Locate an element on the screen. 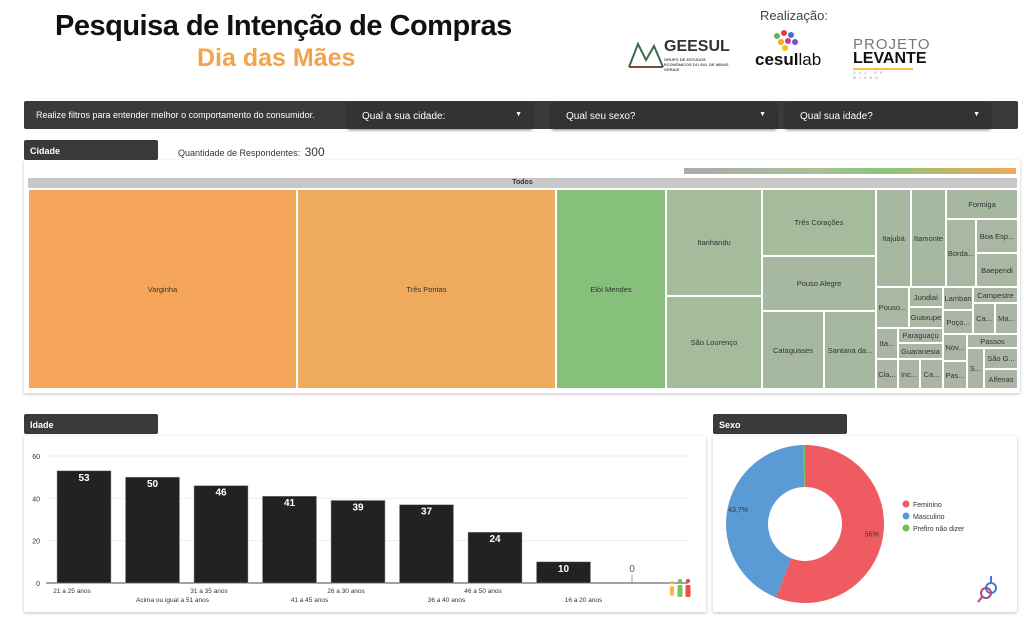 The height and width of the screenshot is (620, 1024). levante-logo: PROJETO LEVANTE SUL DE MINAS is located at coordinates (895, 58).